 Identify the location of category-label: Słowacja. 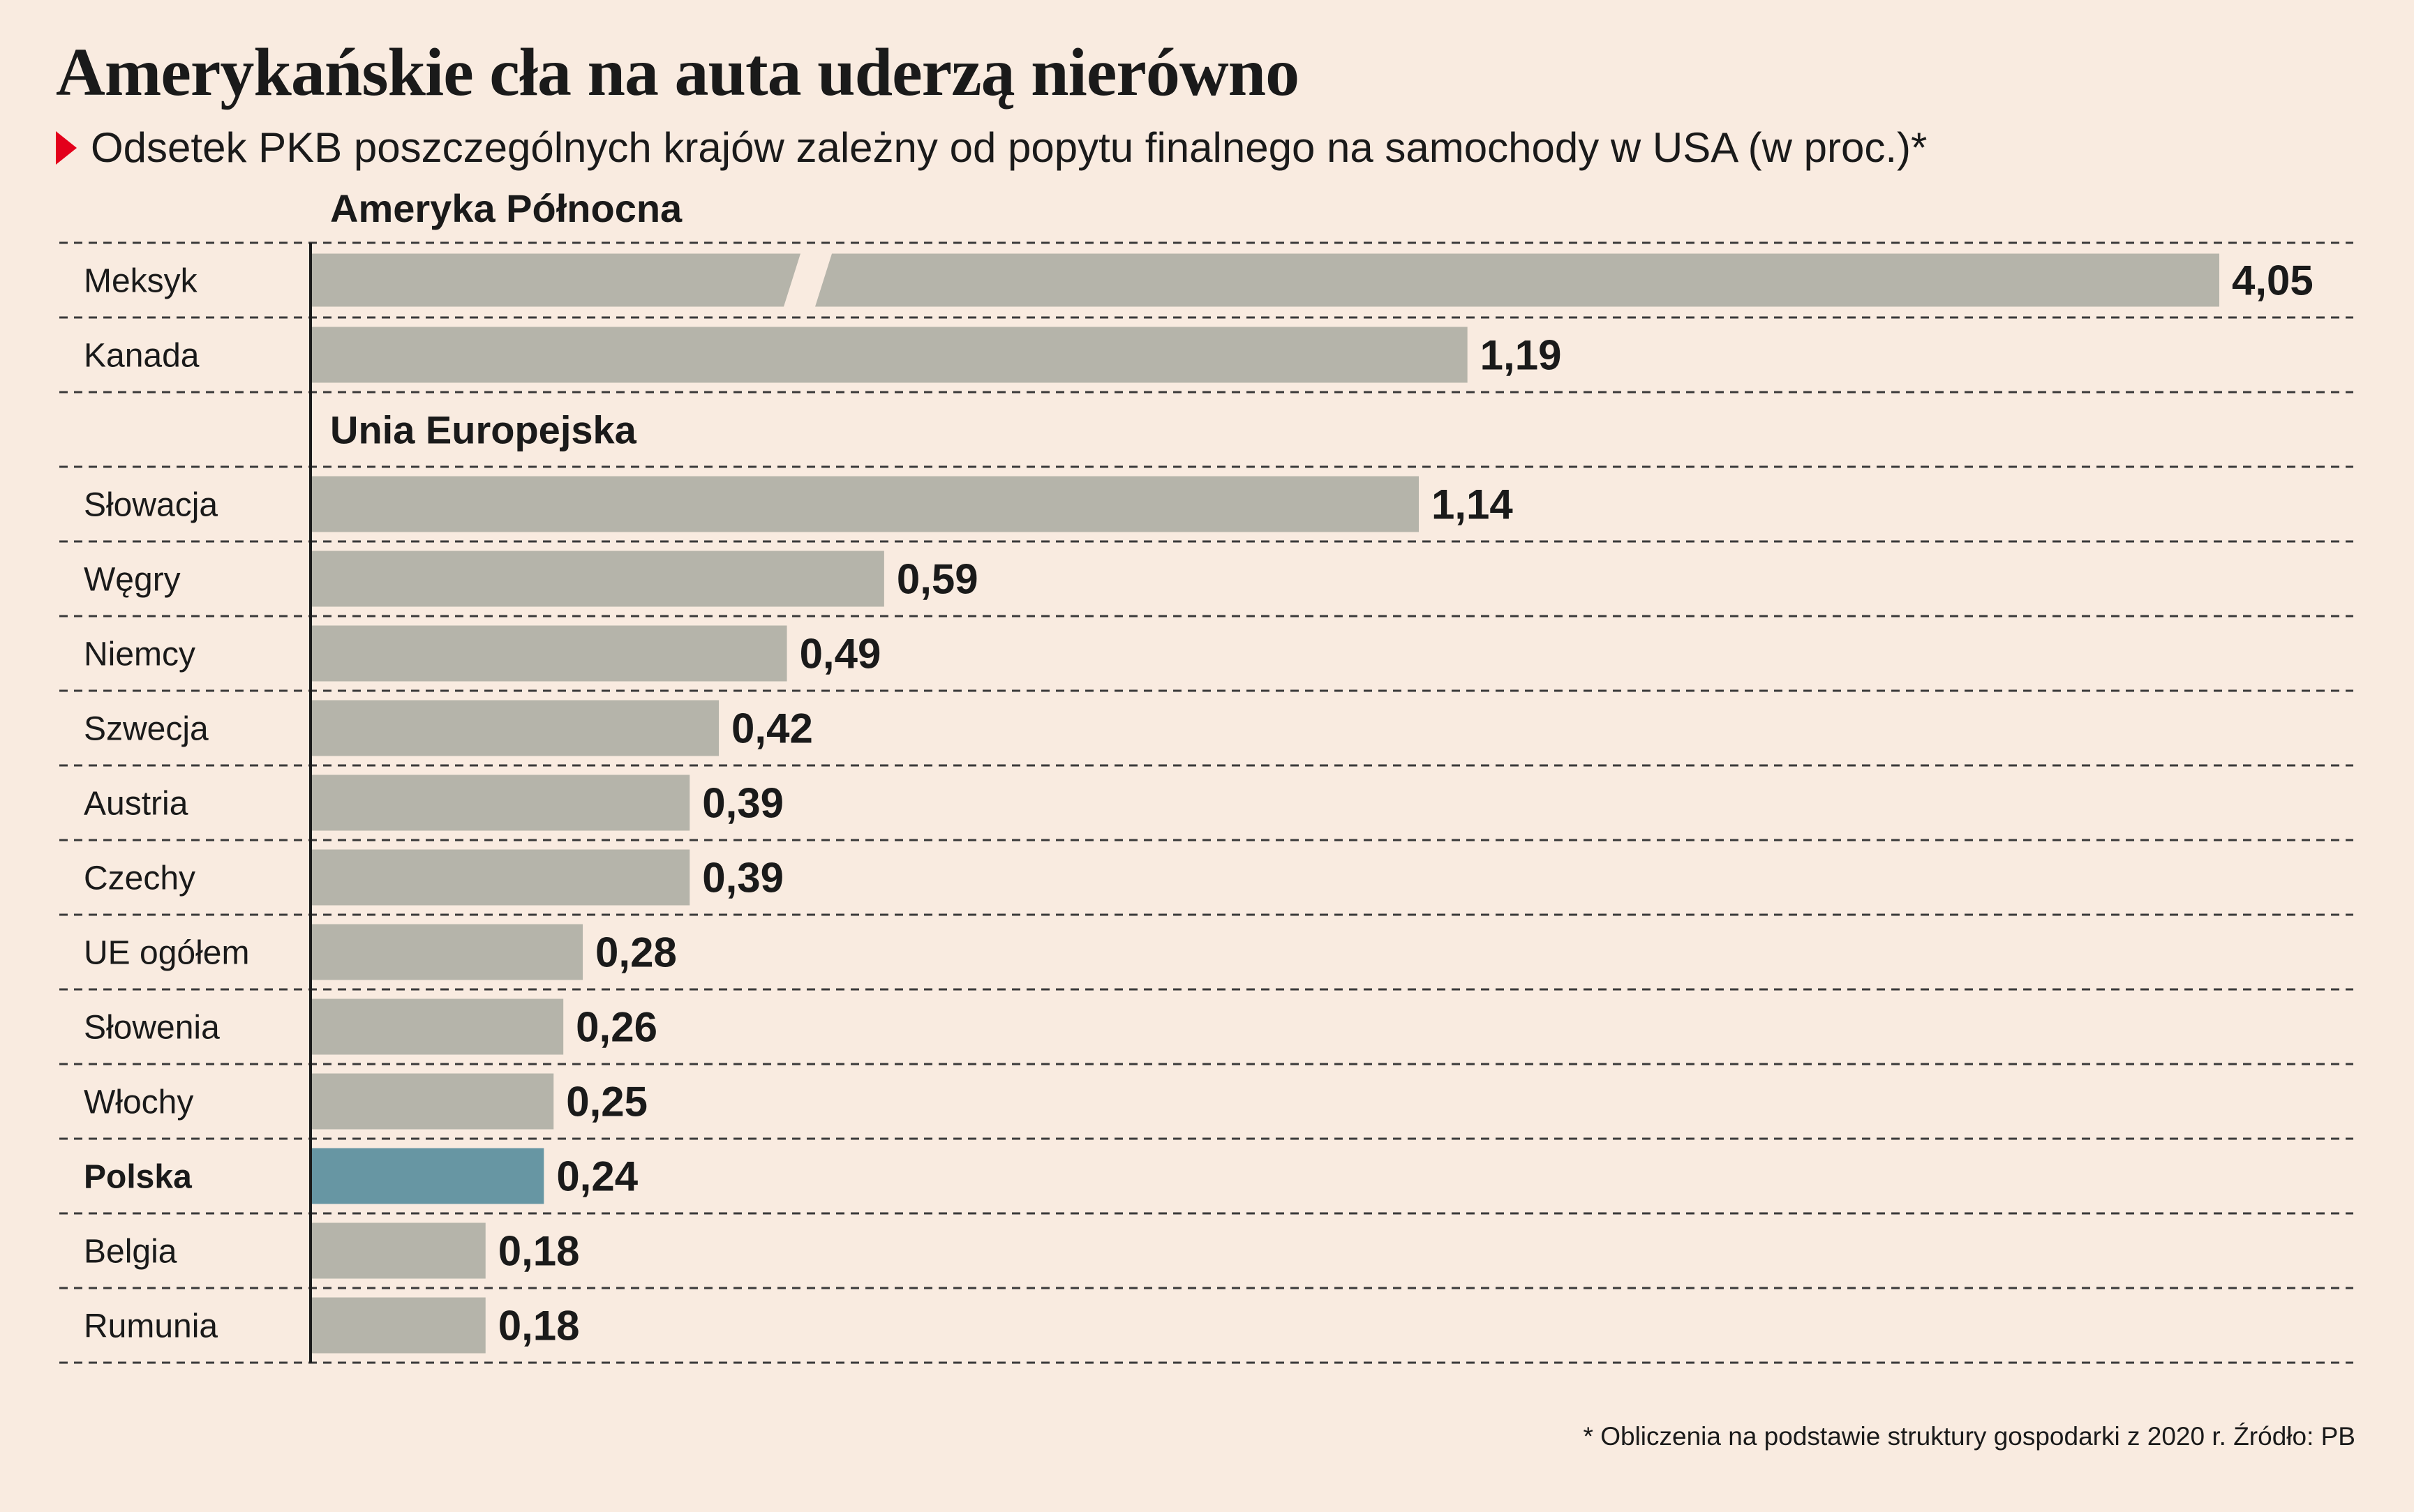
(151, 505).